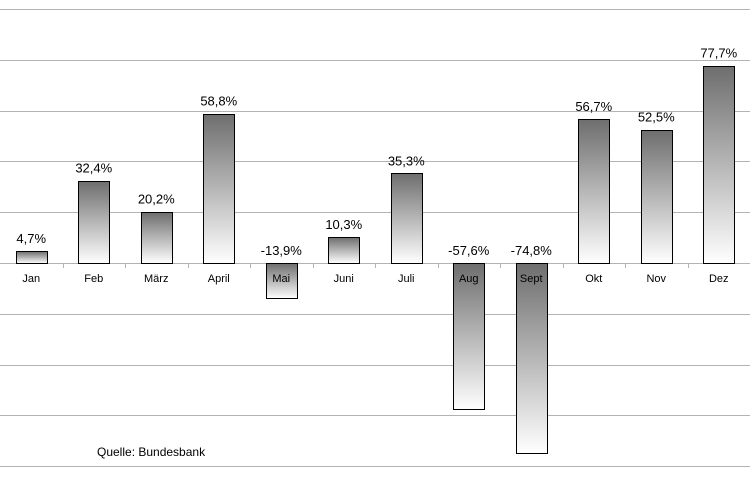  I want to click on category-label: Mai, so click(281, 279).